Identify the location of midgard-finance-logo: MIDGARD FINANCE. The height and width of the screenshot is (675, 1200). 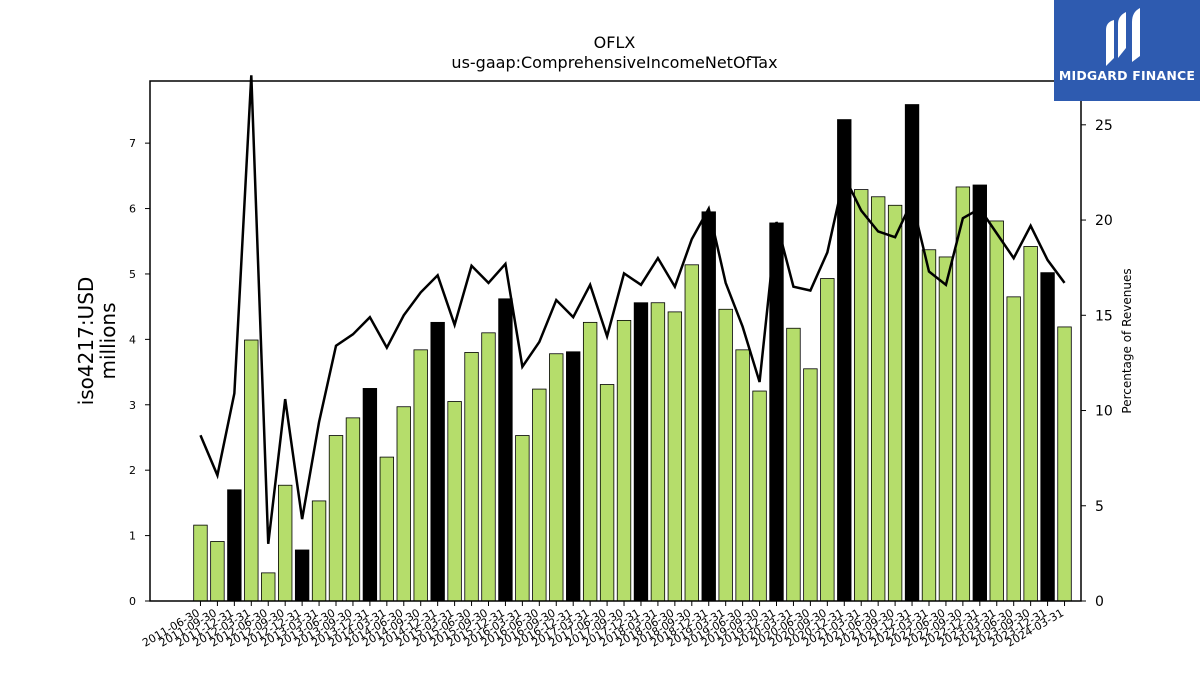
(1127, 50).